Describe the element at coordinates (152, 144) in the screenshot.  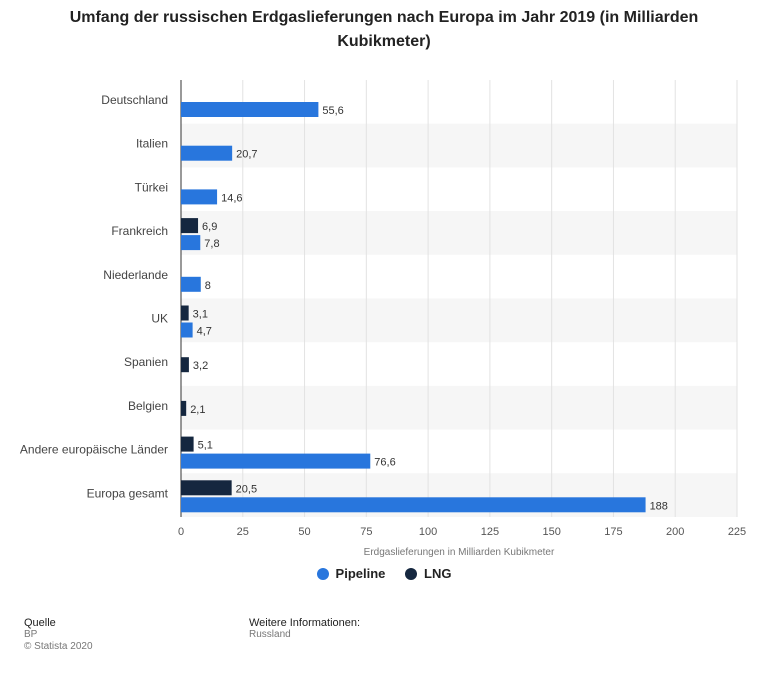
I see `category-label: Italien` at that location.